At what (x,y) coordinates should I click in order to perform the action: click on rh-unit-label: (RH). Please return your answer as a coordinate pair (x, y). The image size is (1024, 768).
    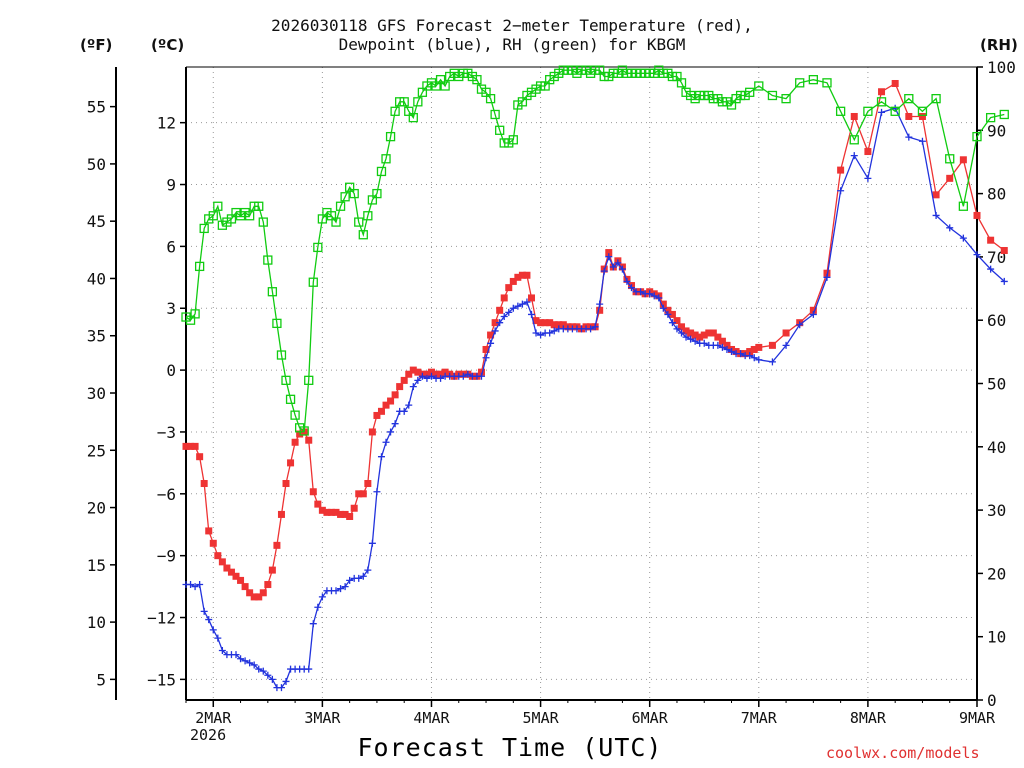
    Looking at the image, I should click on (999, 45).